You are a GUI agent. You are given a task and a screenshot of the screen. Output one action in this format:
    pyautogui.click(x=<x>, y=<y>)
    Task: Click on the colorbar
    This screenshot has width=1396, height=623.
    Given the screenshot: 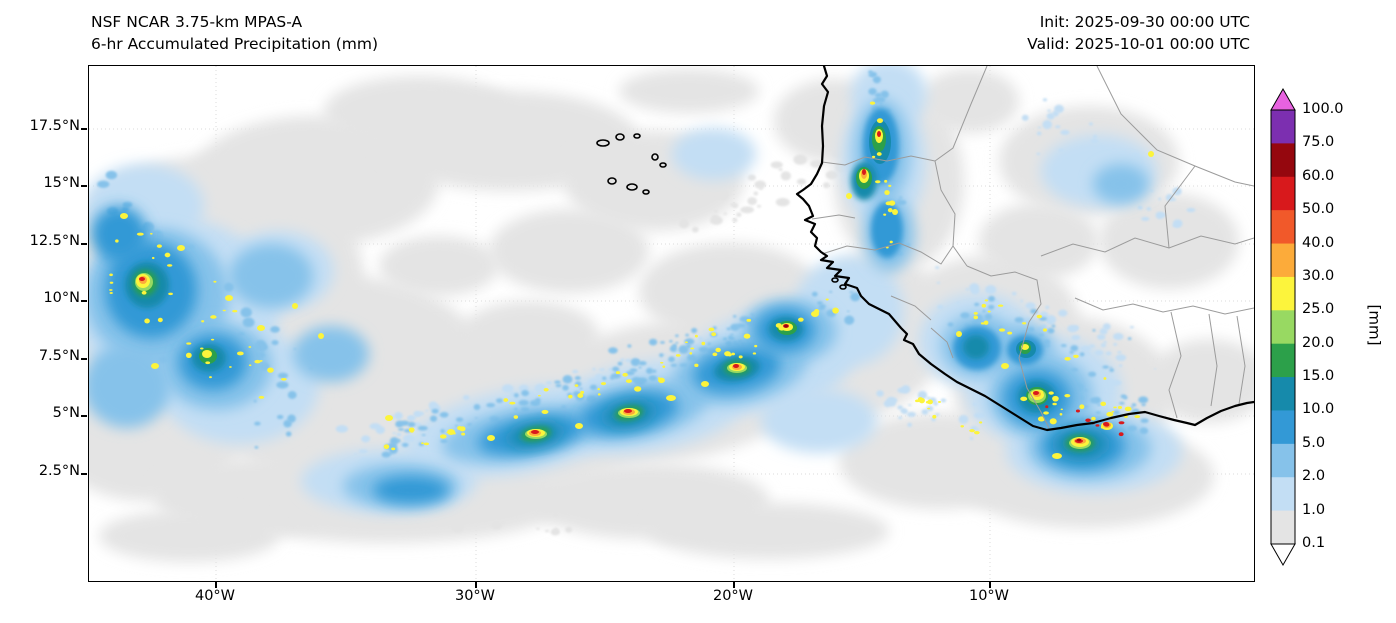 What is the action you would take?
    pyautogui.click(x=1283, y=327)
    